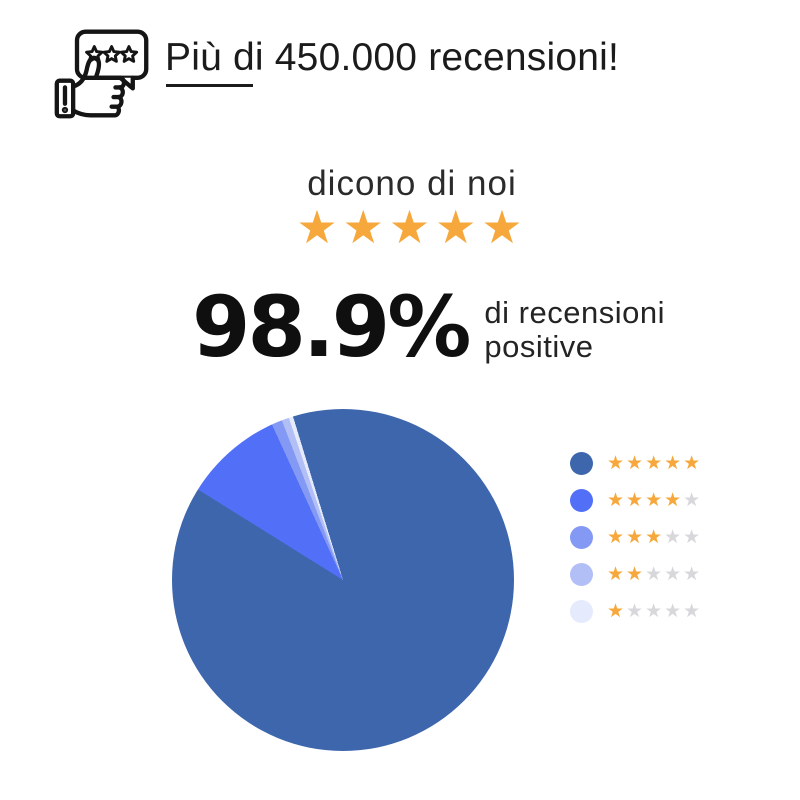  I want to click on positive-percentage: 98.9%, so click(331, 327).